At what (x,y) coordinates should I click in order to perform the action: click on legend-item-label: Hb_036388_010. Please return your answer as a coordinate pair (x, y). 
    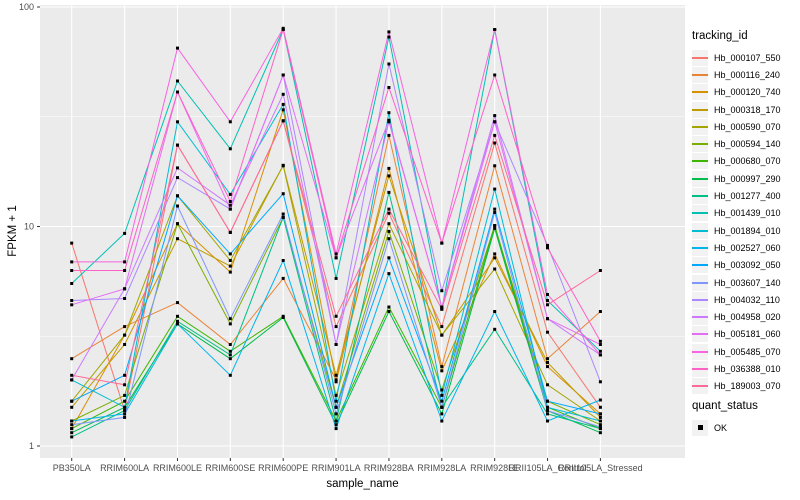
    Looking at the image, I should click on (747, 368).